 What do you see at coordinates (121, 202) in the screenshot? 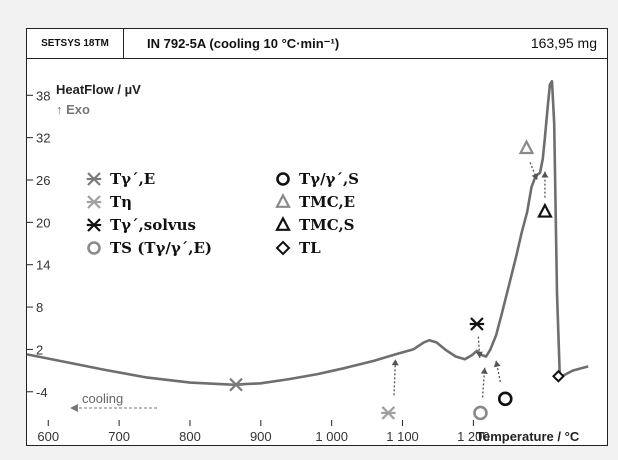
I see `legend-label: Tη` at bounding box center [121, 202].